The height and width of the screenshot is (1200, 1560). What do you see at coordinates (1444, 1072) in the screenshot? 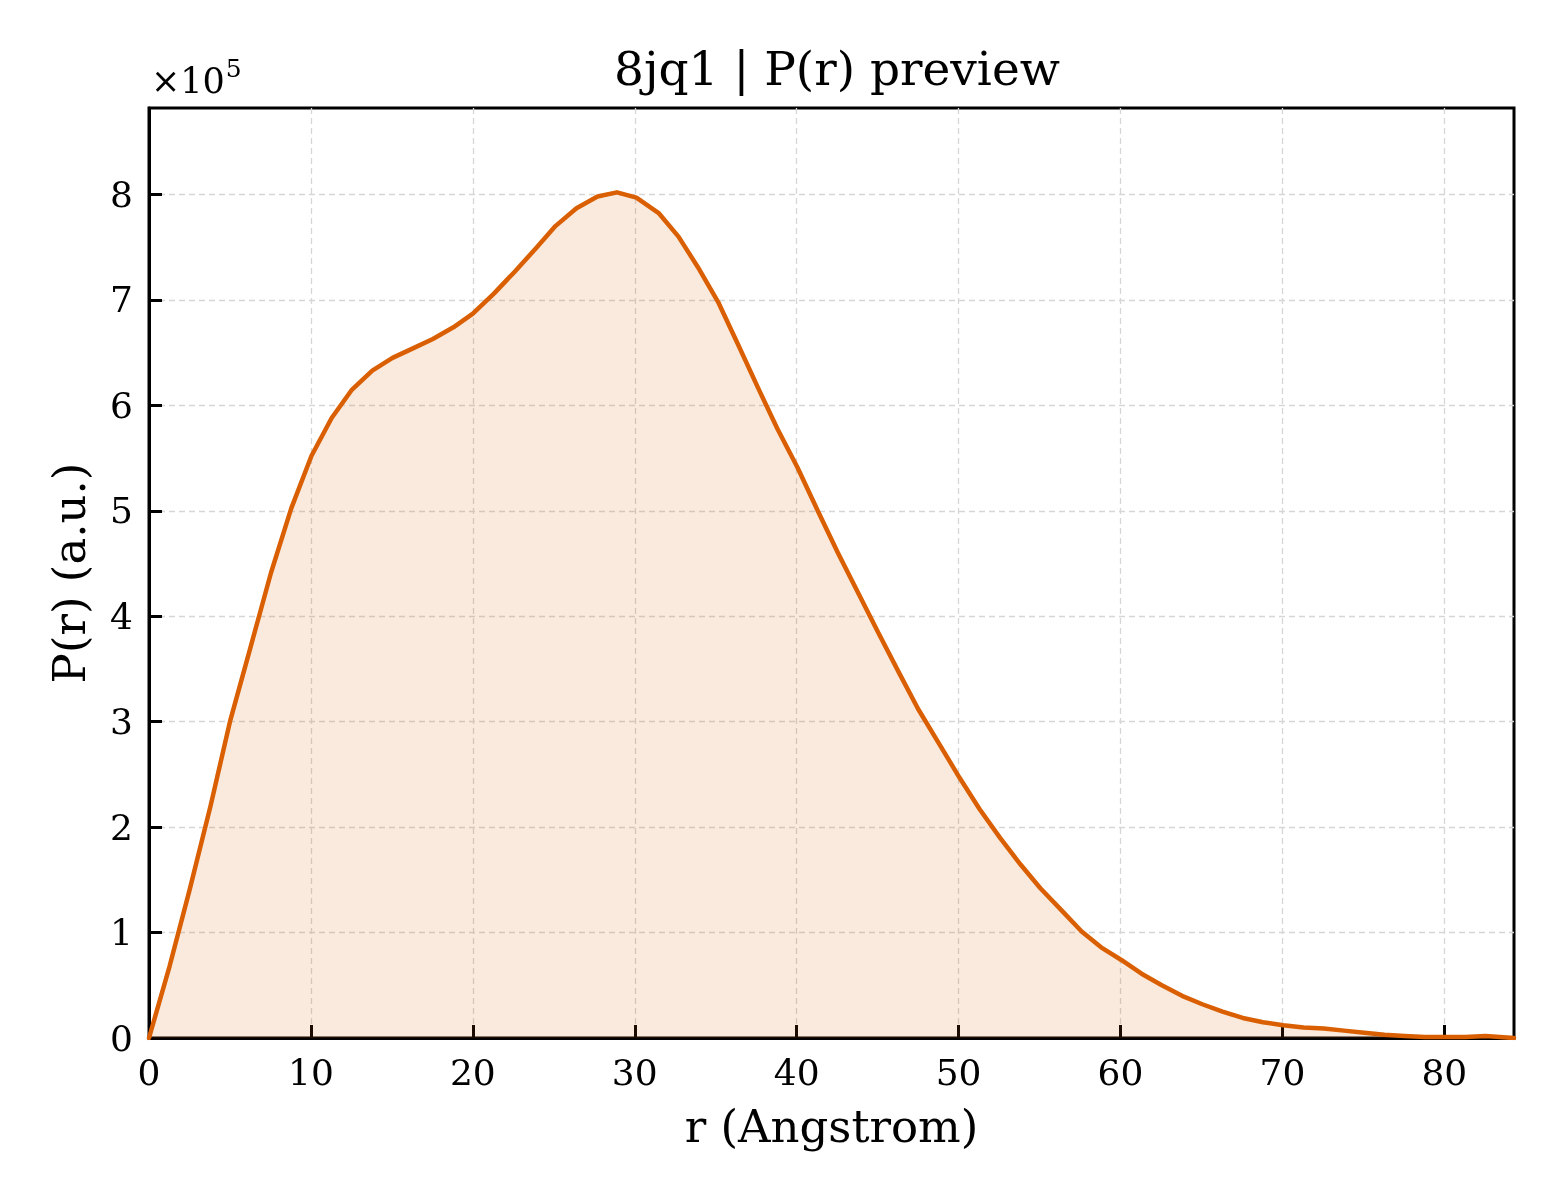
I see `x-tick-label: 80` at bounding box center [1444, 1072].